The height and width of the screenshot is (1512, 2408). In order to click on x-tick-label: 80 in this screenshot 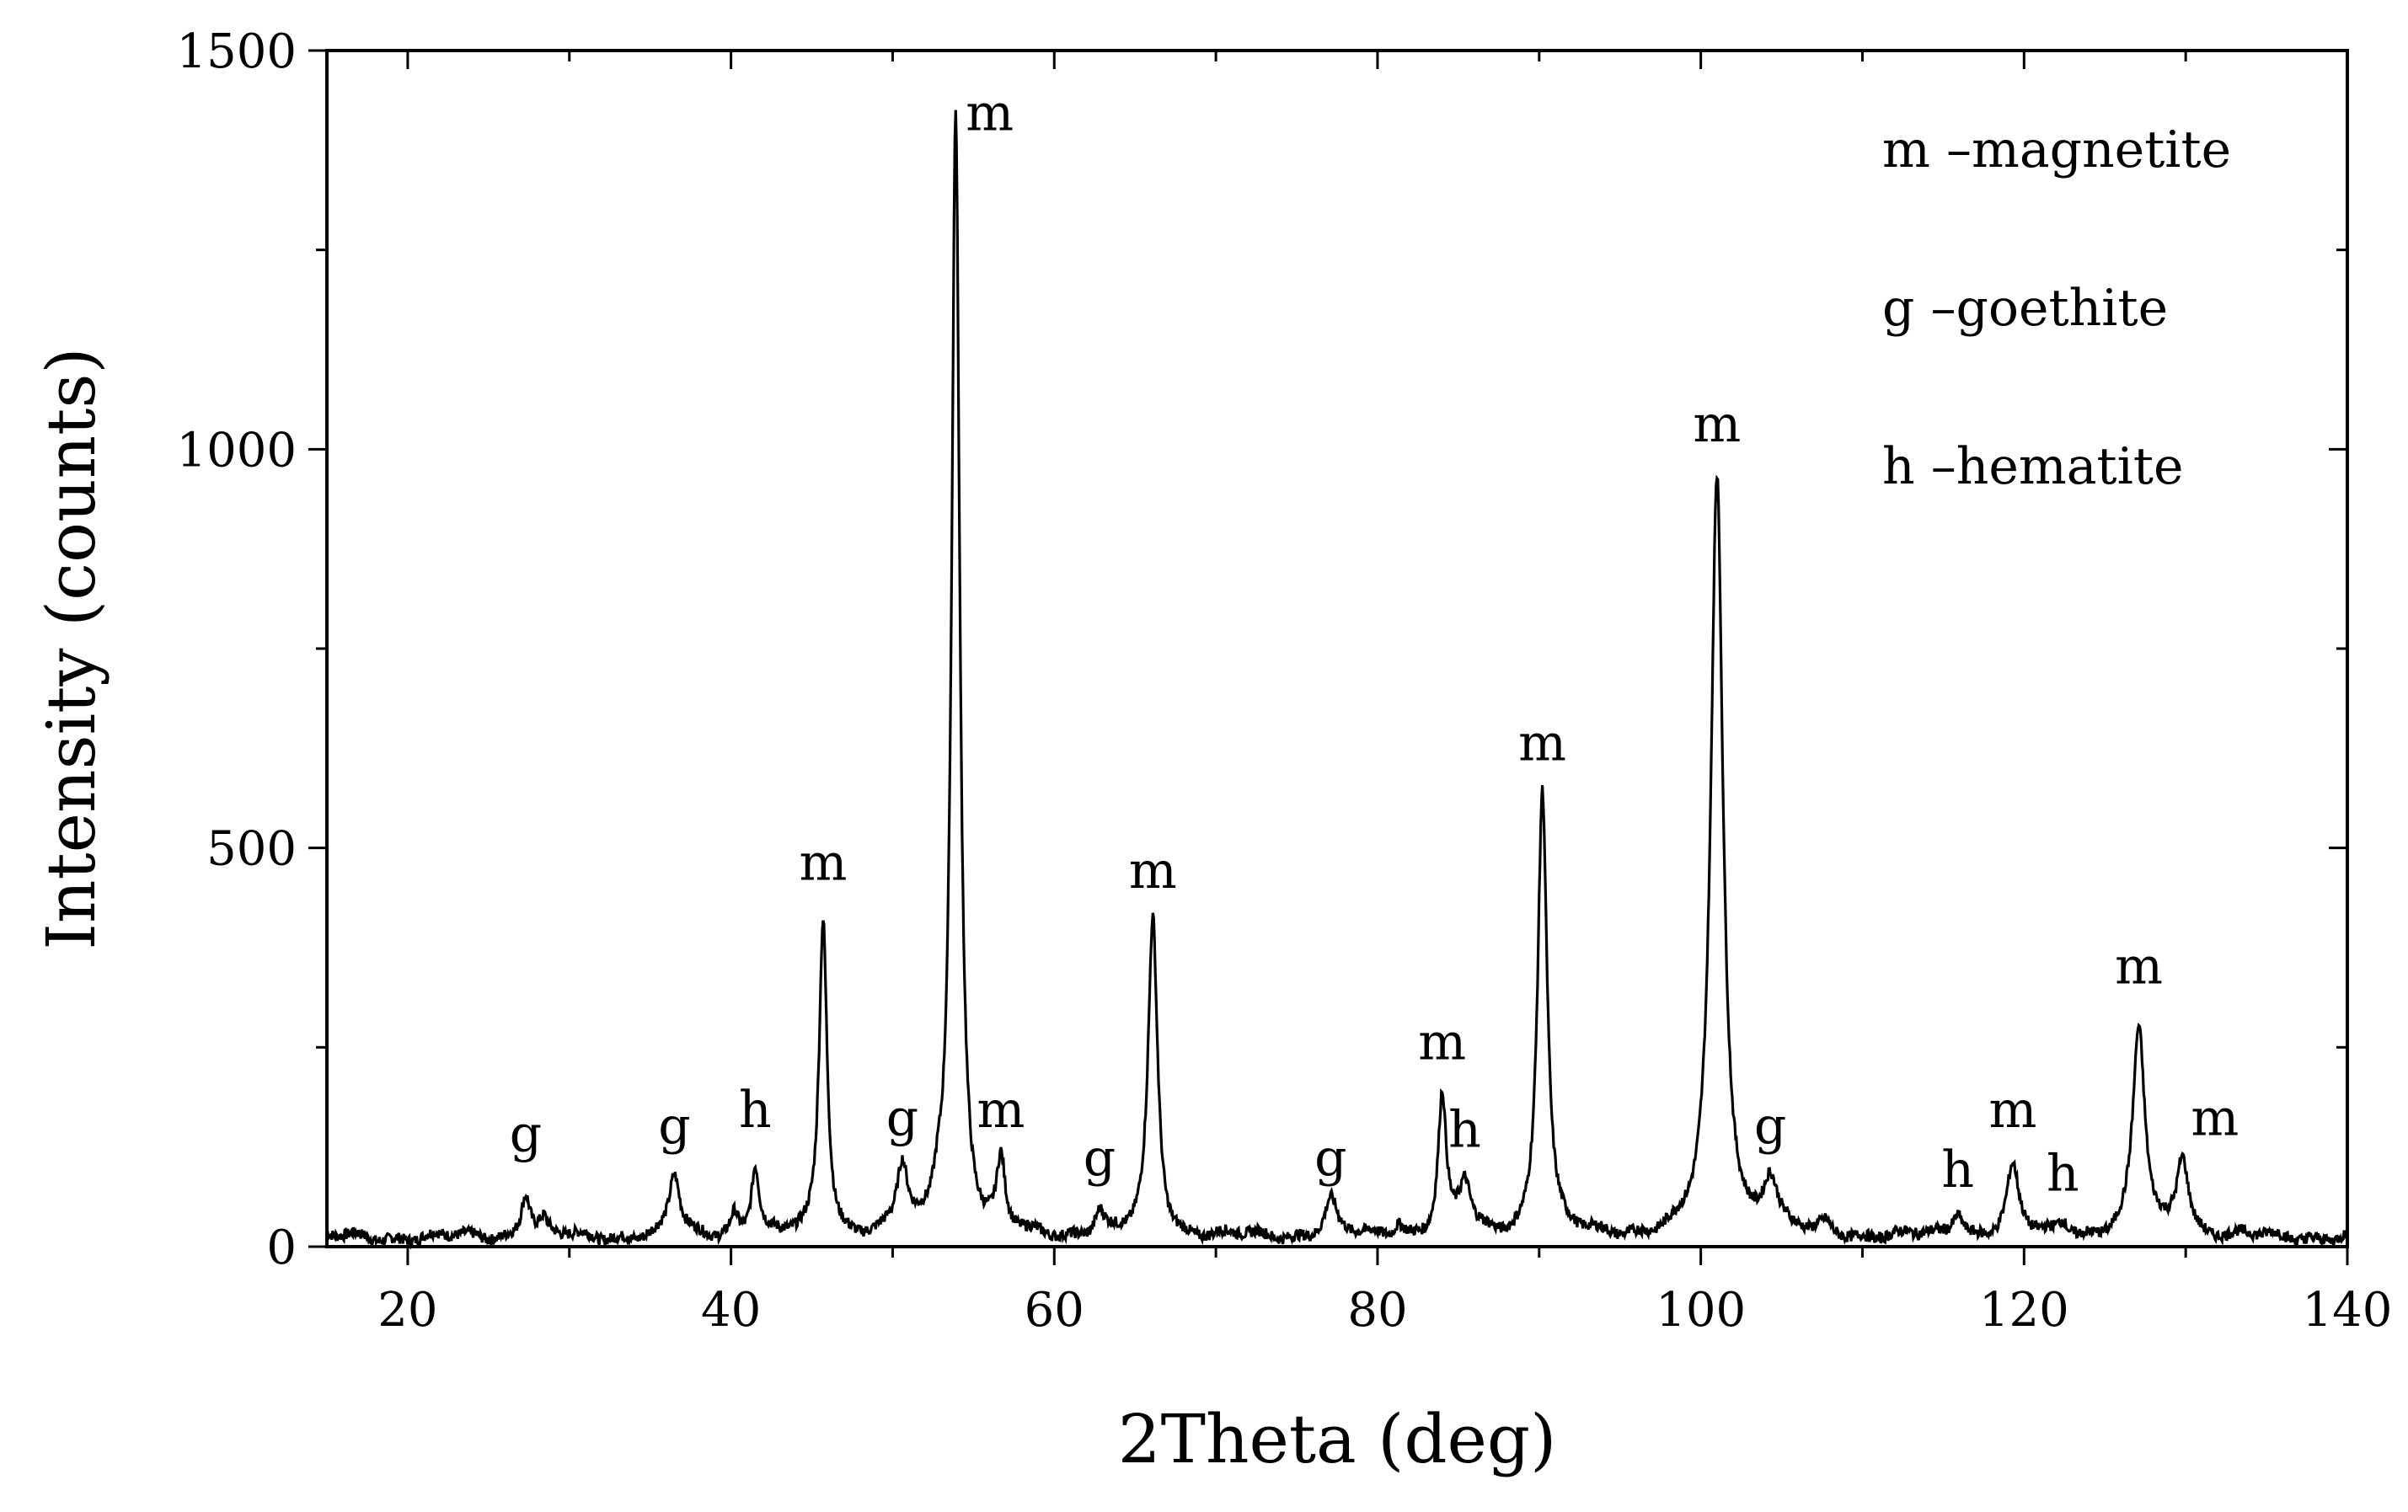, I will do `click(1377, 1310)`.